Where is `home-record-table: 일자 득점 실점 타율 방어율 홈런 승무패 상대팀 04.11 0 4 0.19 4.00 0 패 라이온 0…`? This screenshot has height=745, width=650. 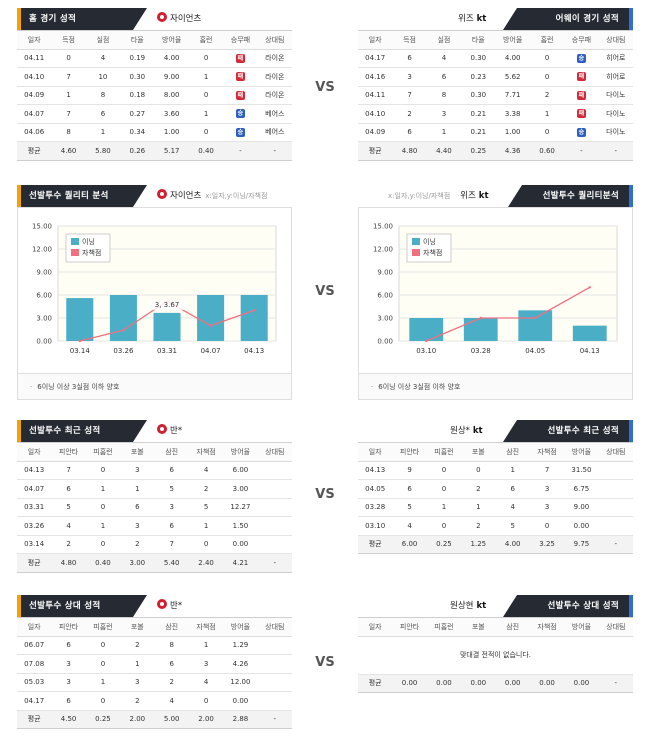
home-record-table: 일자 득점 실점 타율 방어율 홈런 승무패 상대팀 04.11 0 4 0.19 4.00 0 패 라이온 0… is located at coordinates (154, 95).